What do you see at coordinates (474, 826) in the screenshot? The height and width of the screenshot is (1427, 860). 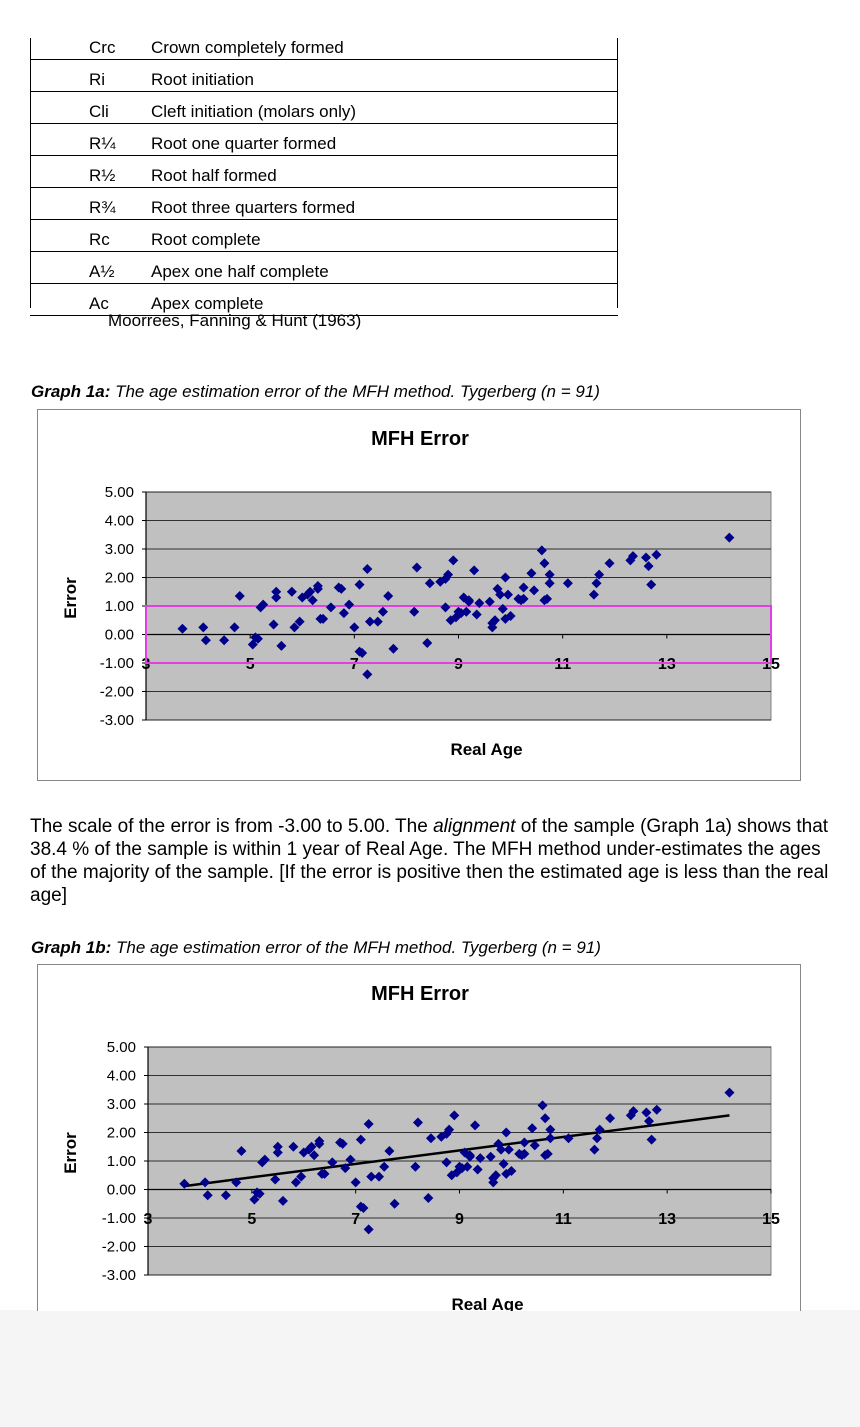 I see `para-emphasis: alignment` at bounding box center [474, 826].